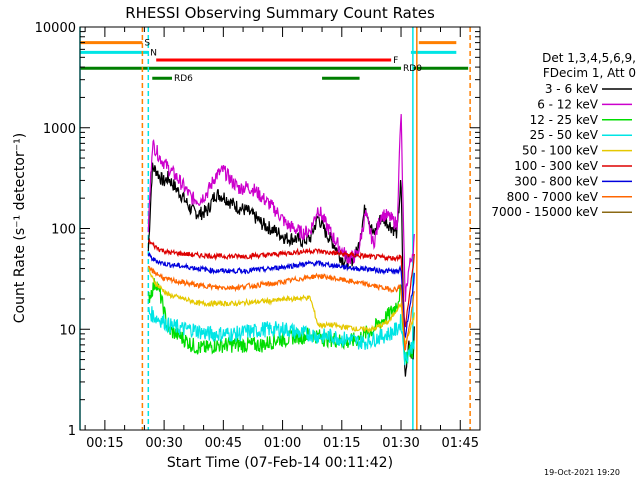 Image resolution: width=640 pixels, height=480 pixels. Describe the element at coordinates (104, 443) in the screenshot. I see `x-tick-label: 00:15` at that location.